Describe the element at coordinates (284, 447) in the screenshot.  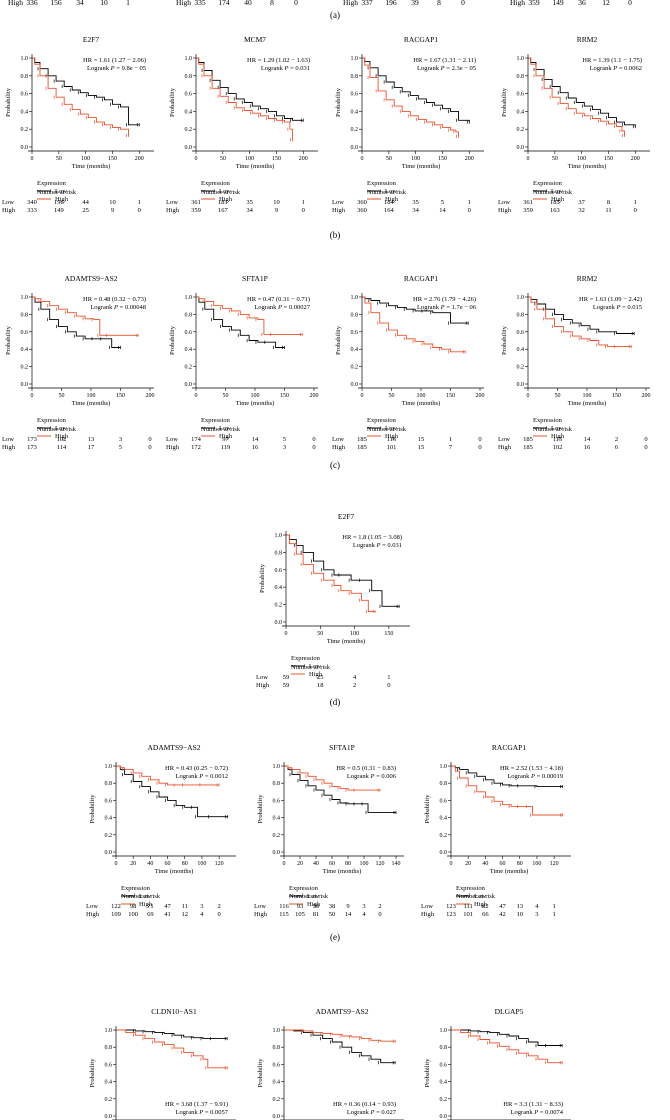
I see `risk-count-high: 3` at that location.